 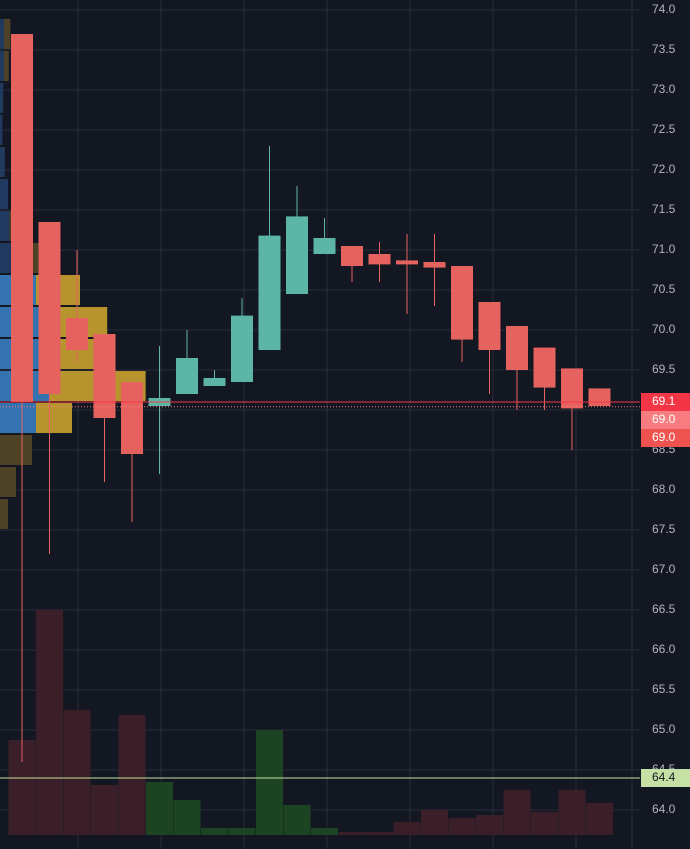 I want to click on y-tick-label: 71.5, so click(x=664, y=209).